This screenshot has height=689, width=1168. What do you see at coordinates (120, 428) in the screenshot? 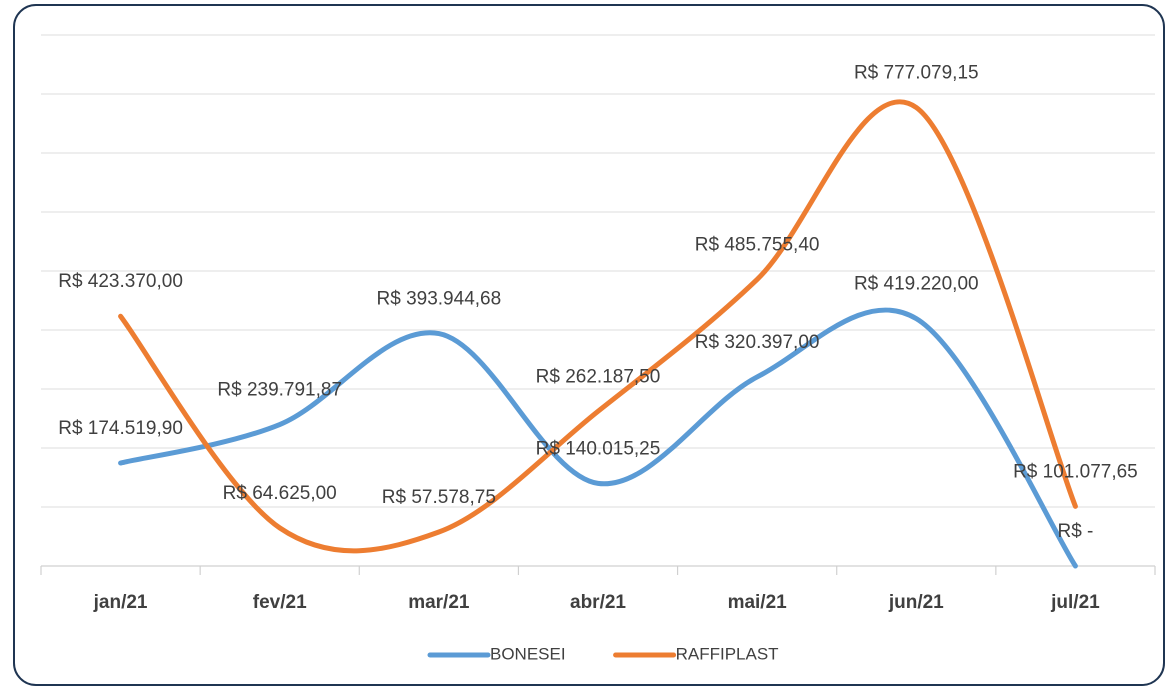
I see `data-label: R$ 174.519,90` at bounding box center [120, 428].